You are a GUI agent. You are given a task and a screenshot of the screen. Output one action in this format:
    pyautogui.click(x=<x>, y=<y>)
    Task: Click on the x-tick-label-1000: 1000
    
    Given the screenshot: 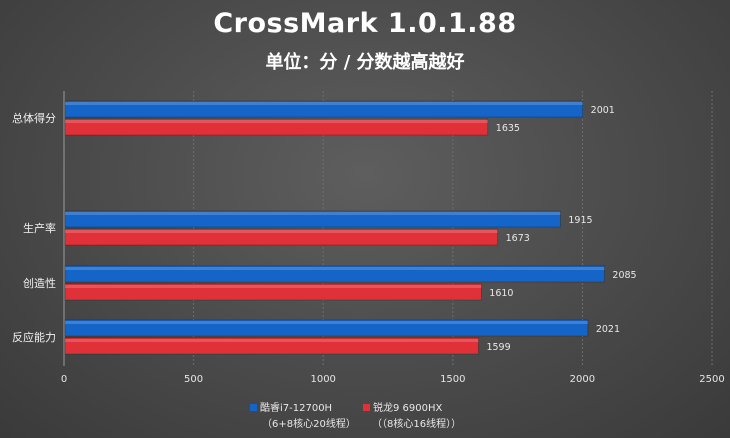 What is the action you would take?
    pyautogui.click(x=322, y=379)
    